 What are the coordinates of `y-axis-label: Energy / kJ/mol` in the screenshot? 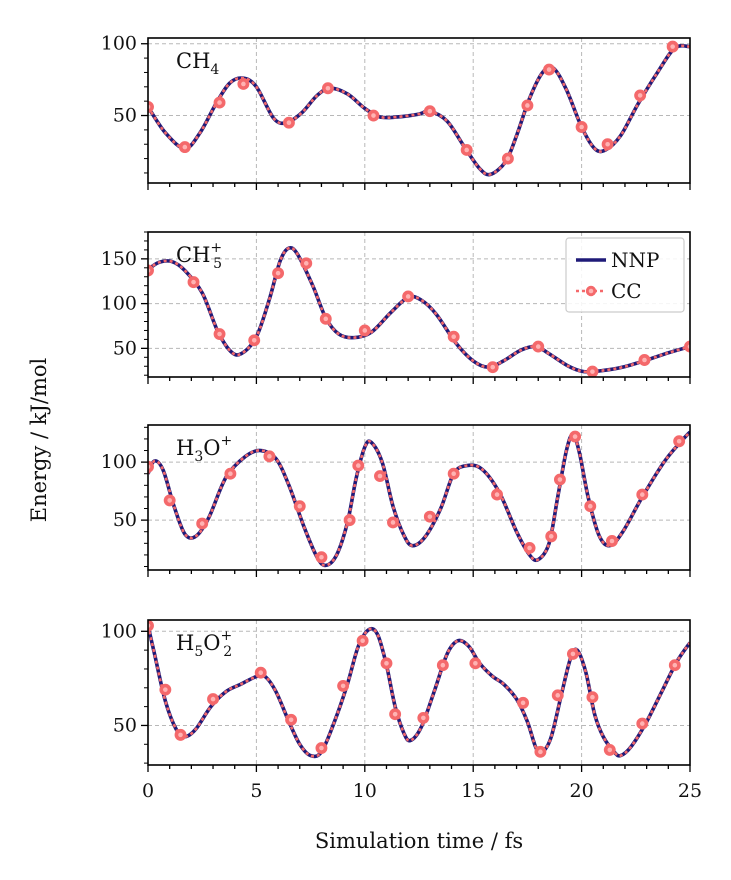 It's located at (39, 439).